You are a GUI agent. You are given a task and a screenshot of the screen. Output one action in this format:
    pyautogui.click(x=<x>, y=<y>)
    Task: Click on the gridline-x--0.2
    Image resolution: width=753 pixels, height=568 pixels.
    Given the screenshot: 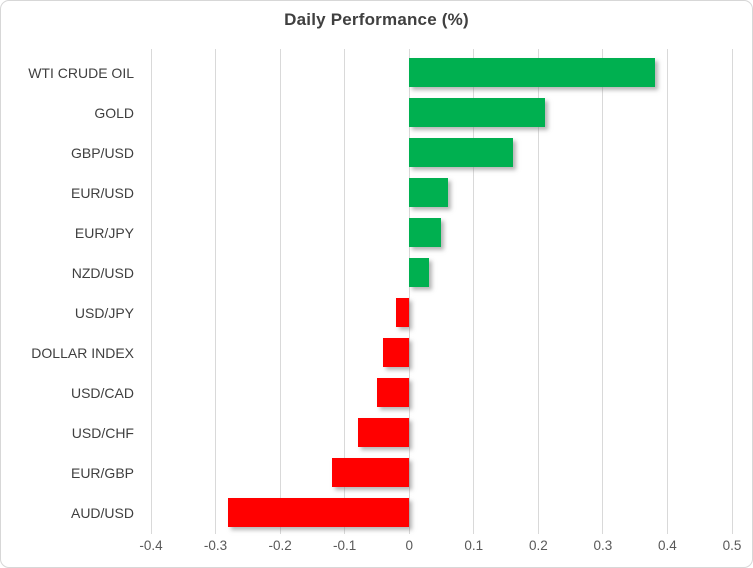 What is the action you would take?
    pyautogui.click(x=280, y=291)
    